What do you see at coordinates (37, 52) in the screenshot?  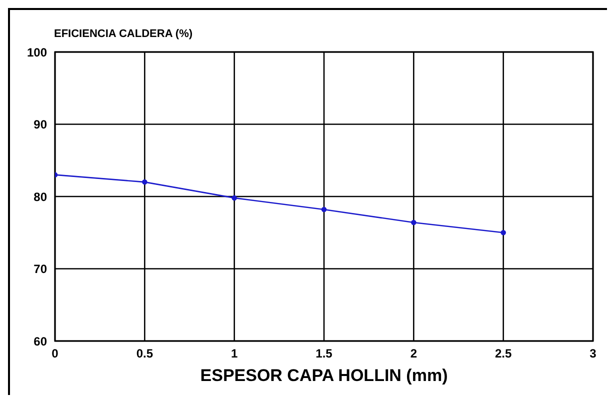 I see `y-tick-label: 100` at bounding box center [37, 52].